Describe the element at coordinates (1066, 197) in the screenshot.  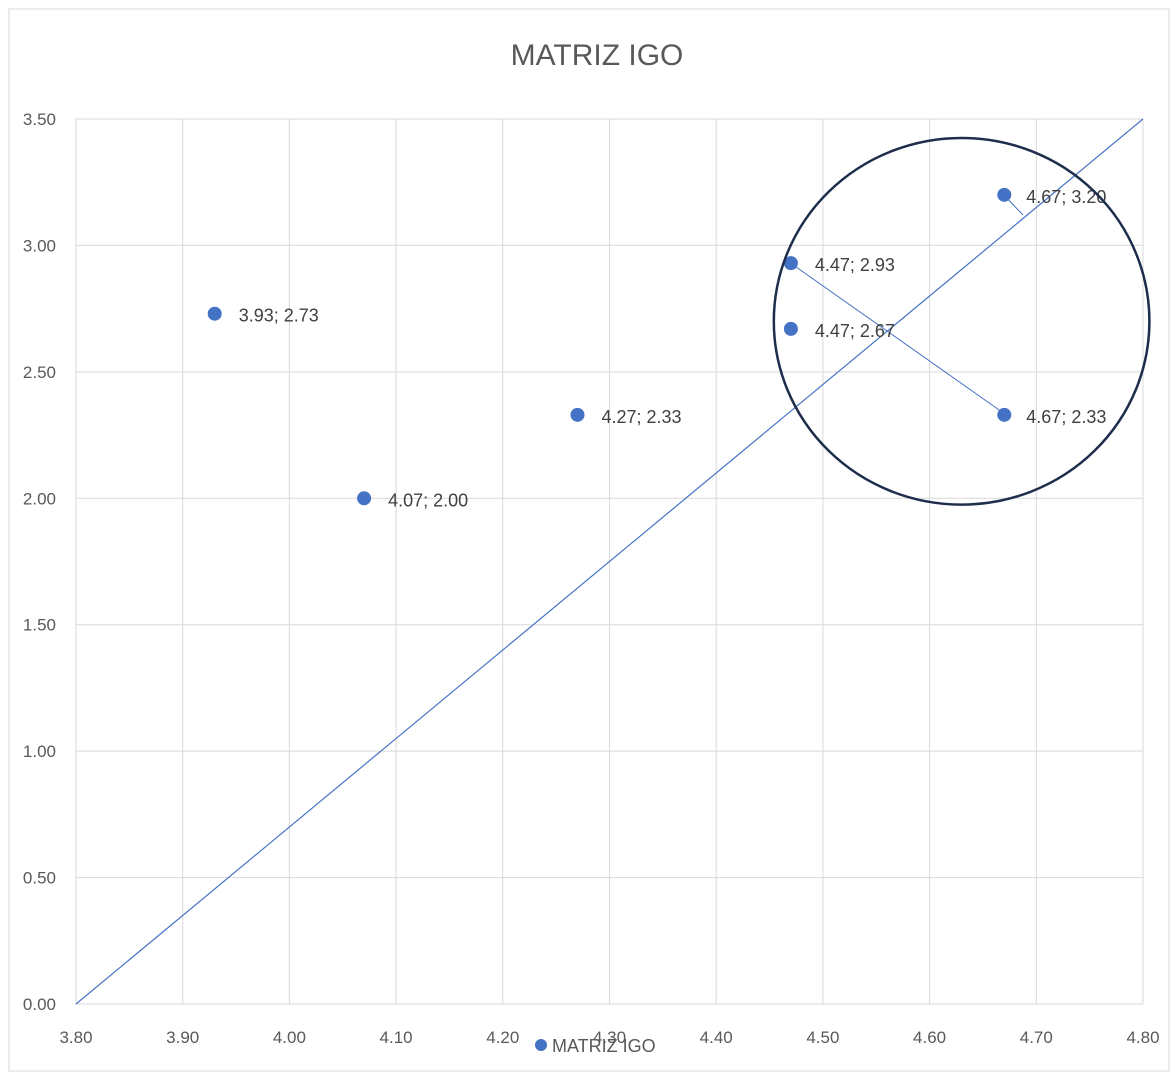
I see `data-label: 4.67; 3.20` at that location.